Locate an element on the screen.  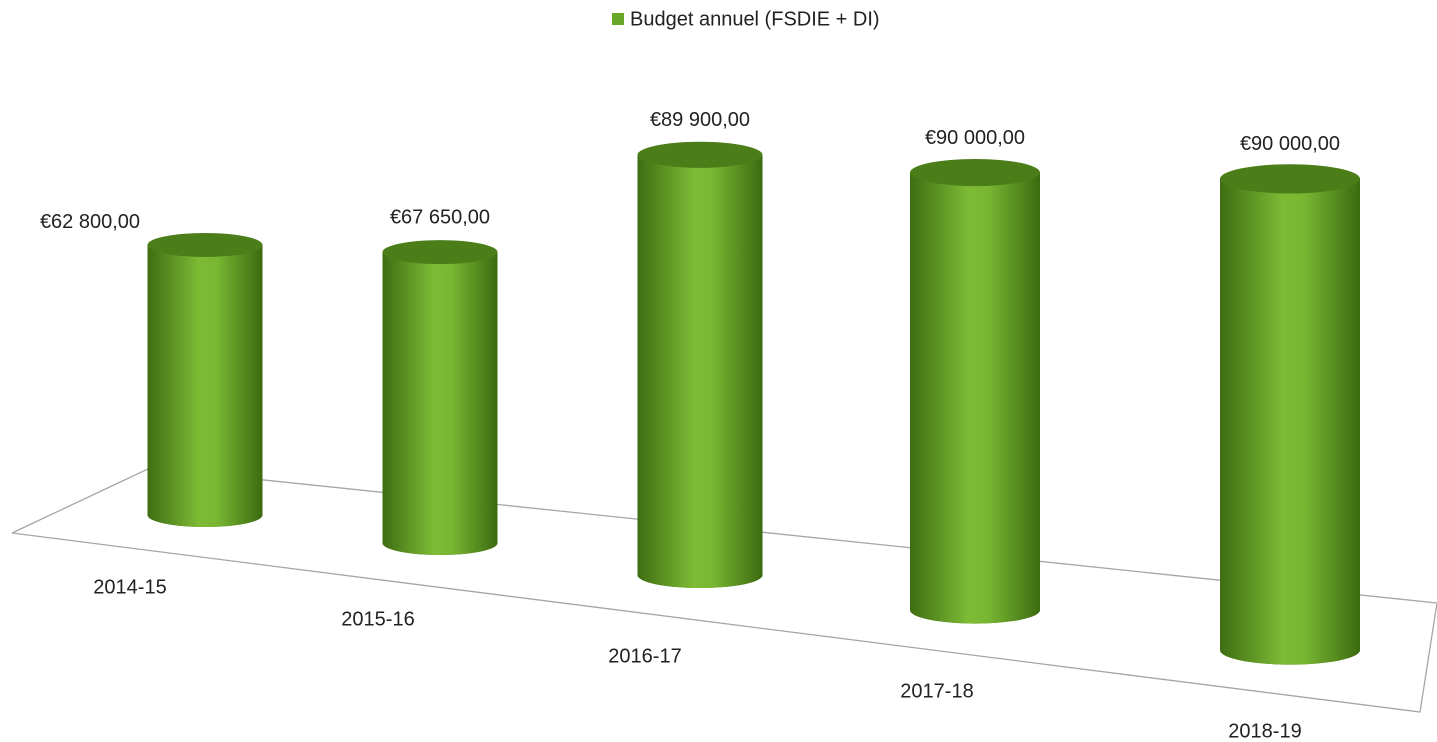
data-label: €62 800,00 is located at coordinates (90, 222).